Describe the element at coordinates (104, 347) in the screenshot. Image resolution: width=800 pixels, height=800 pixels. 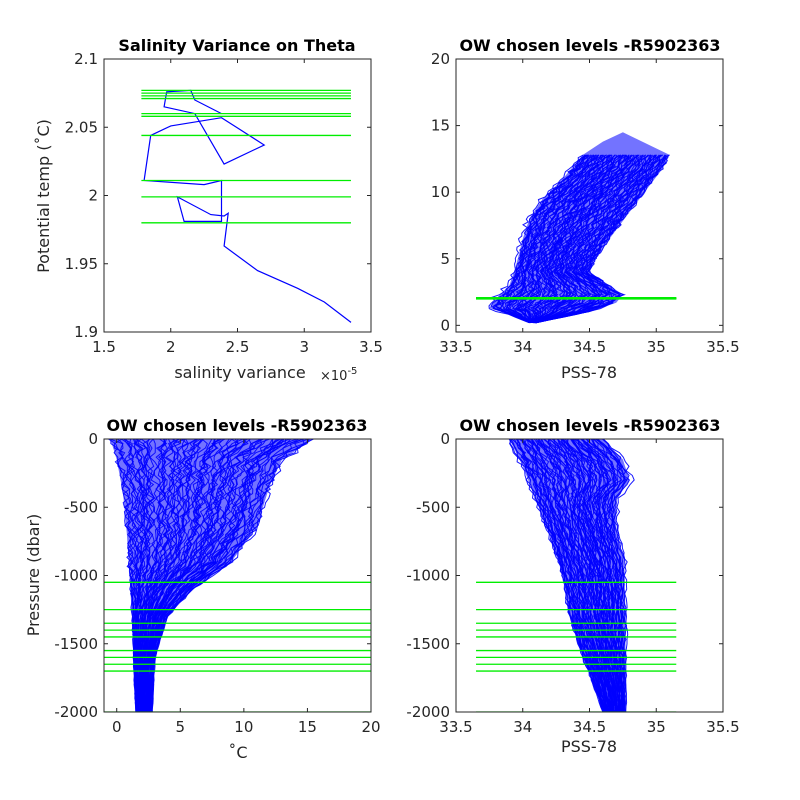
I see `x-tick-label: 1.5` at that location.